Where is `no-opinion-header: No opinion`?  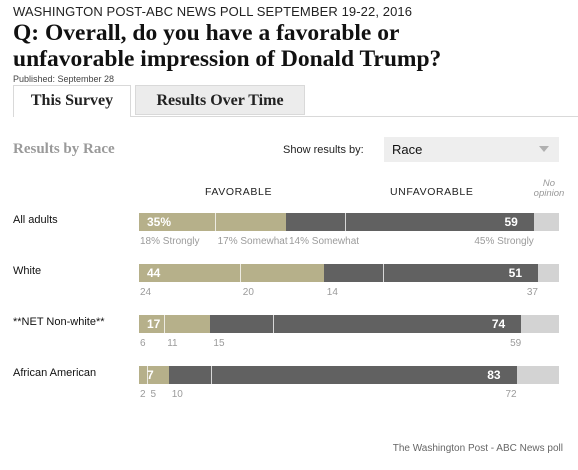 no-opinion-header: No opinion is located at coordinates (549, 189).